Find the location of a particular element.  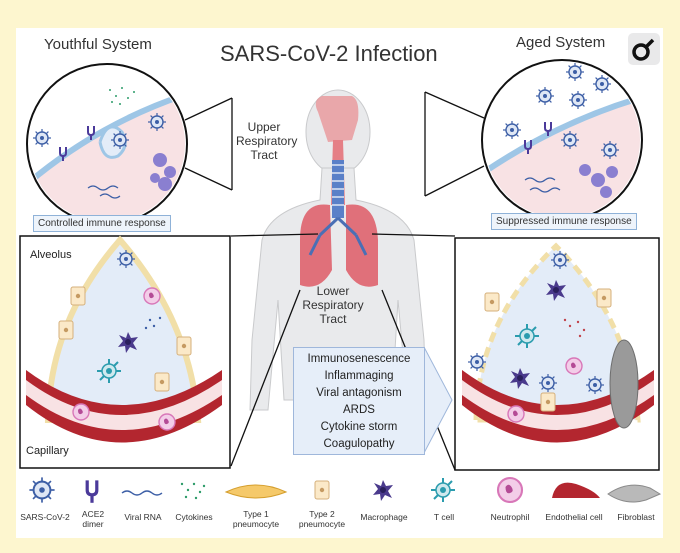

effect-item: Cytokine storm is located at coordinates (359, 427).